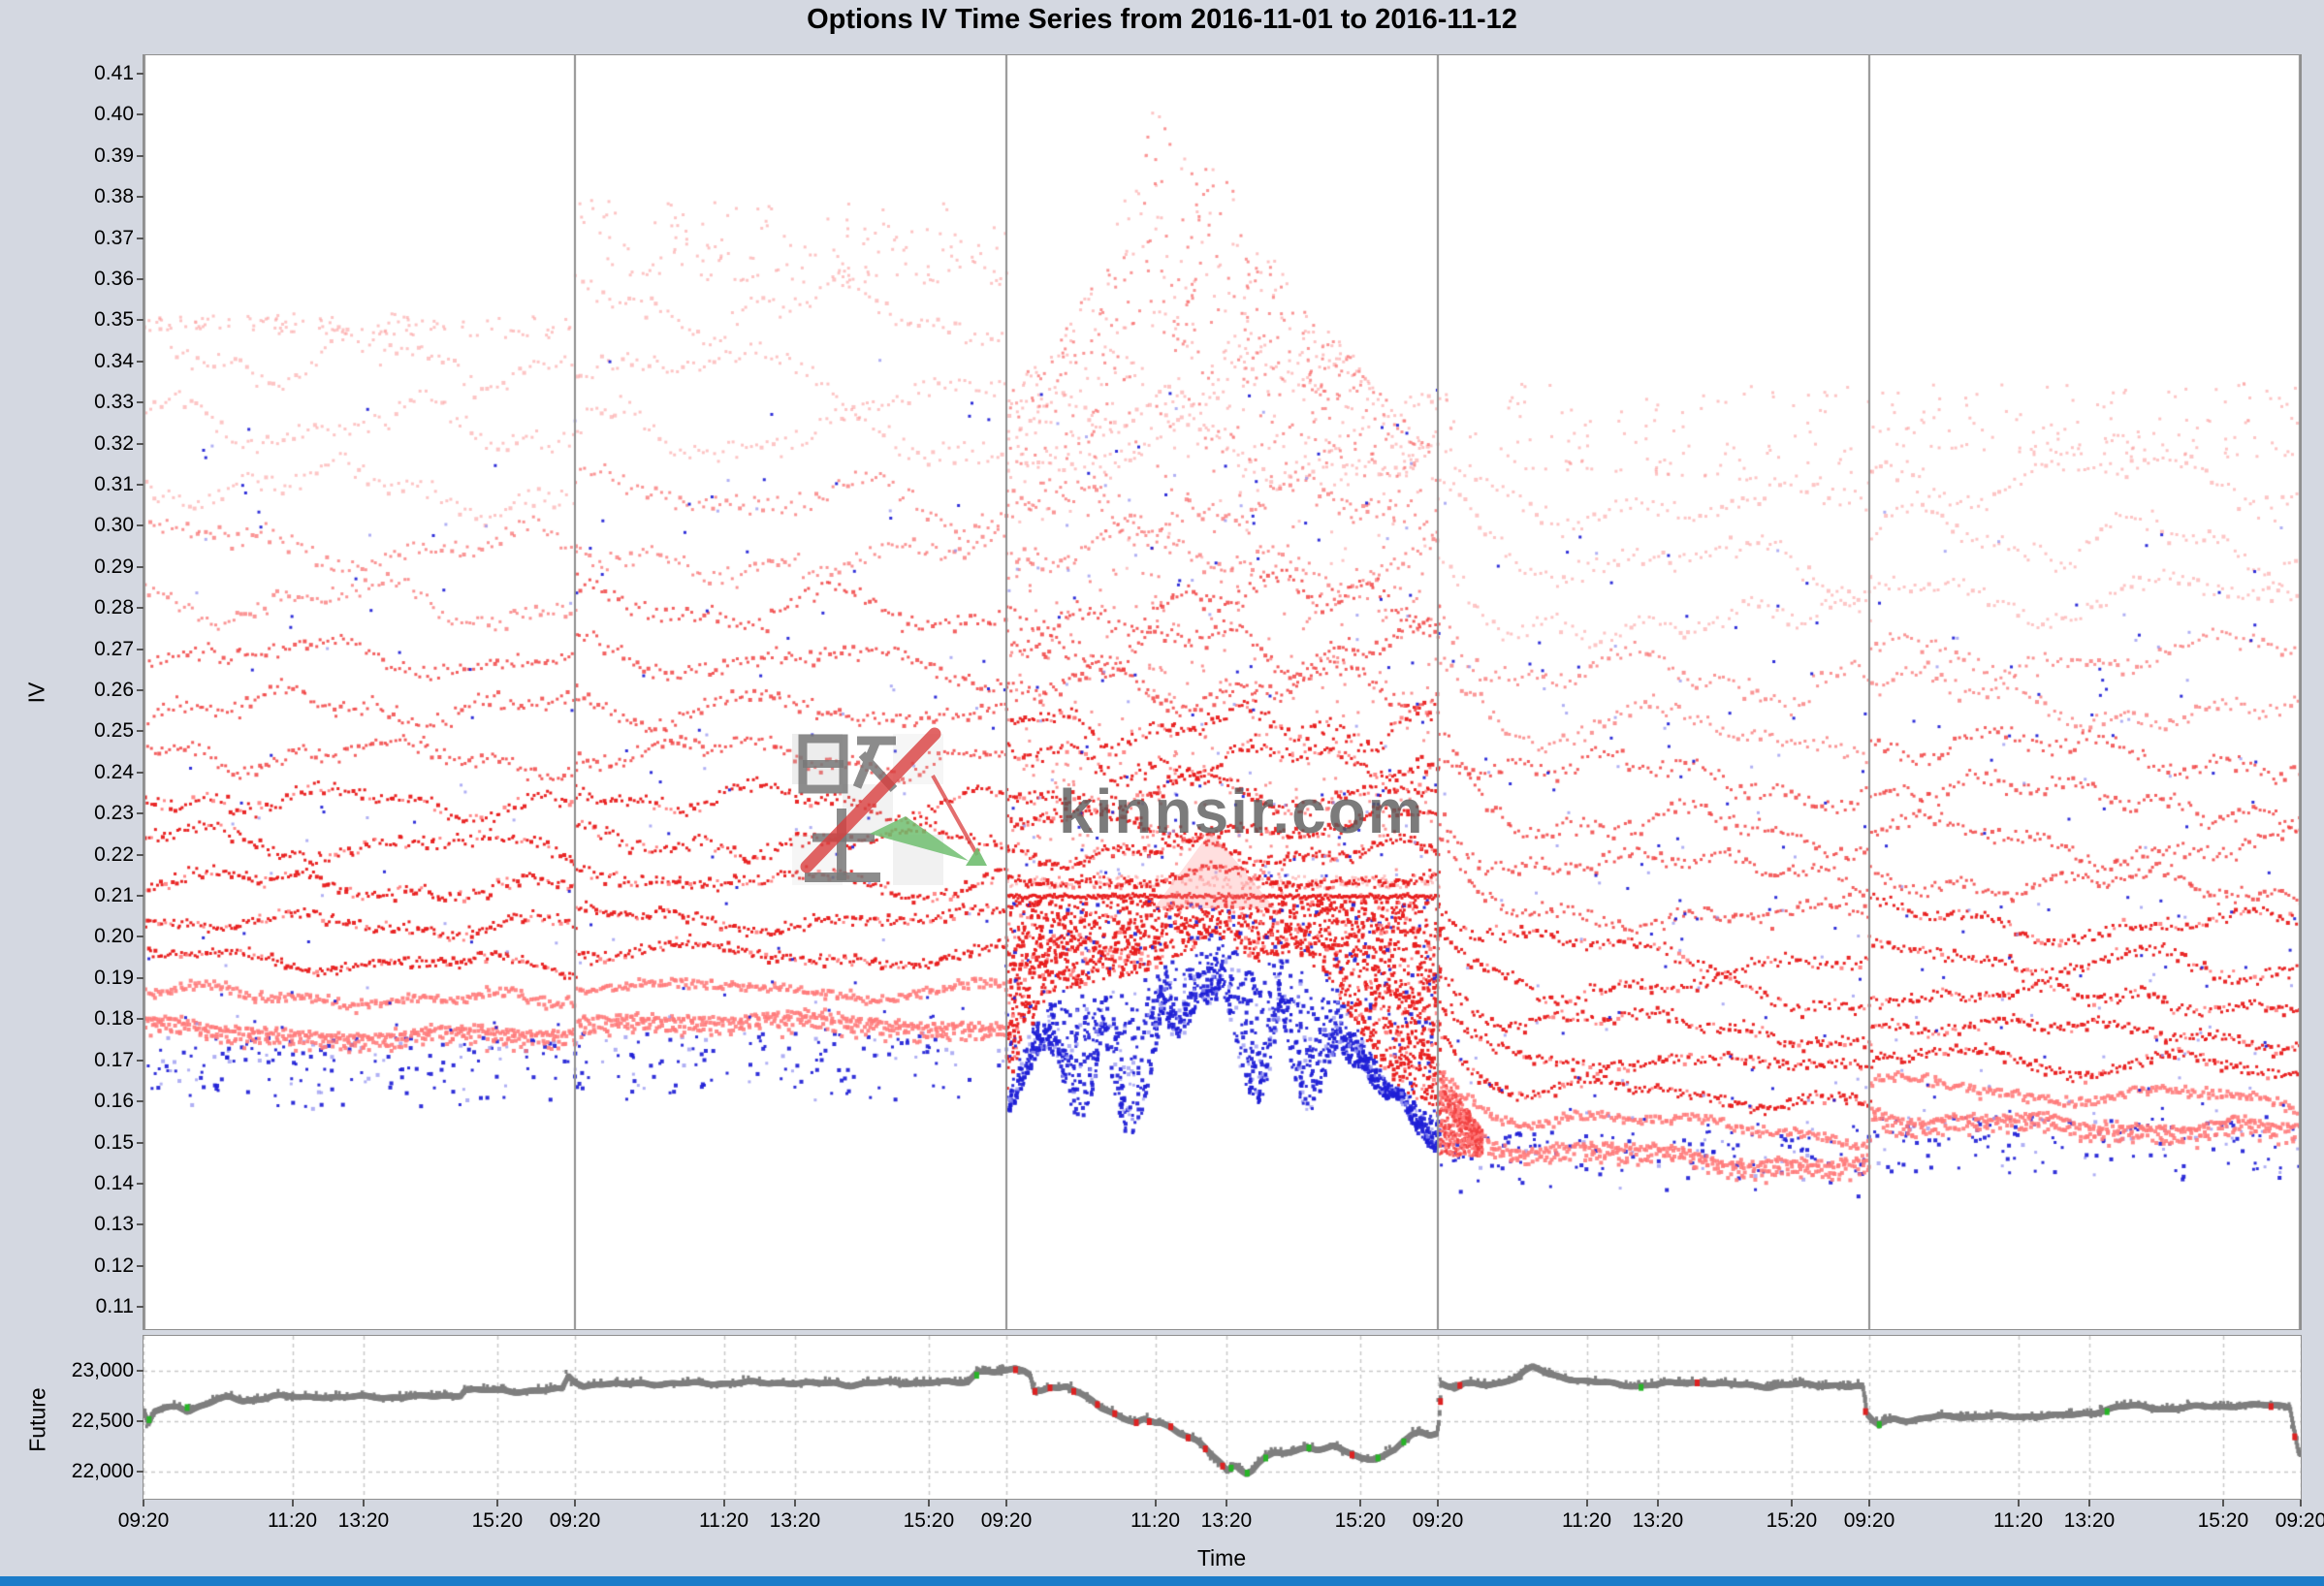 This screenshot has width=2324, height=1586. I want to click on iv-ytick-label: 0.41, so click(114, 73).